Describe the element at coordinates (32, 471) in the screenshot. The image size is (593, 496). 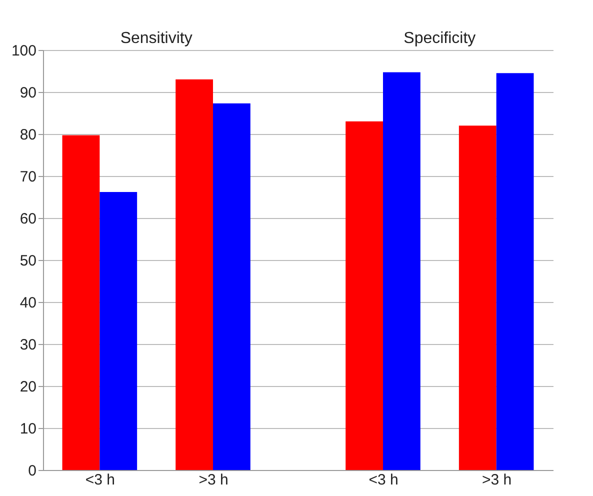
I see `y-tick-label: 0` at that location.